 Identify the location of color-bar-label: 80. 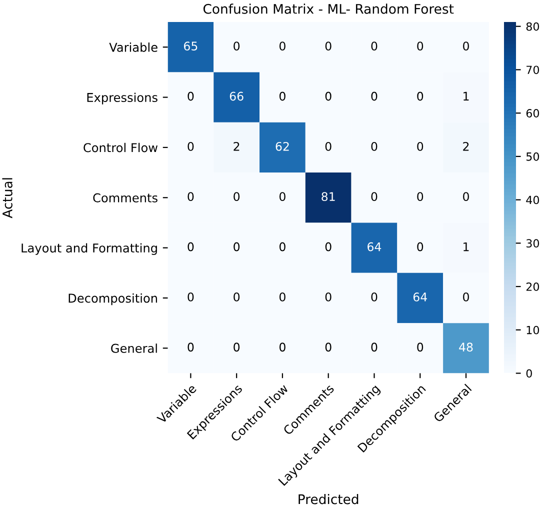
(533, 26).